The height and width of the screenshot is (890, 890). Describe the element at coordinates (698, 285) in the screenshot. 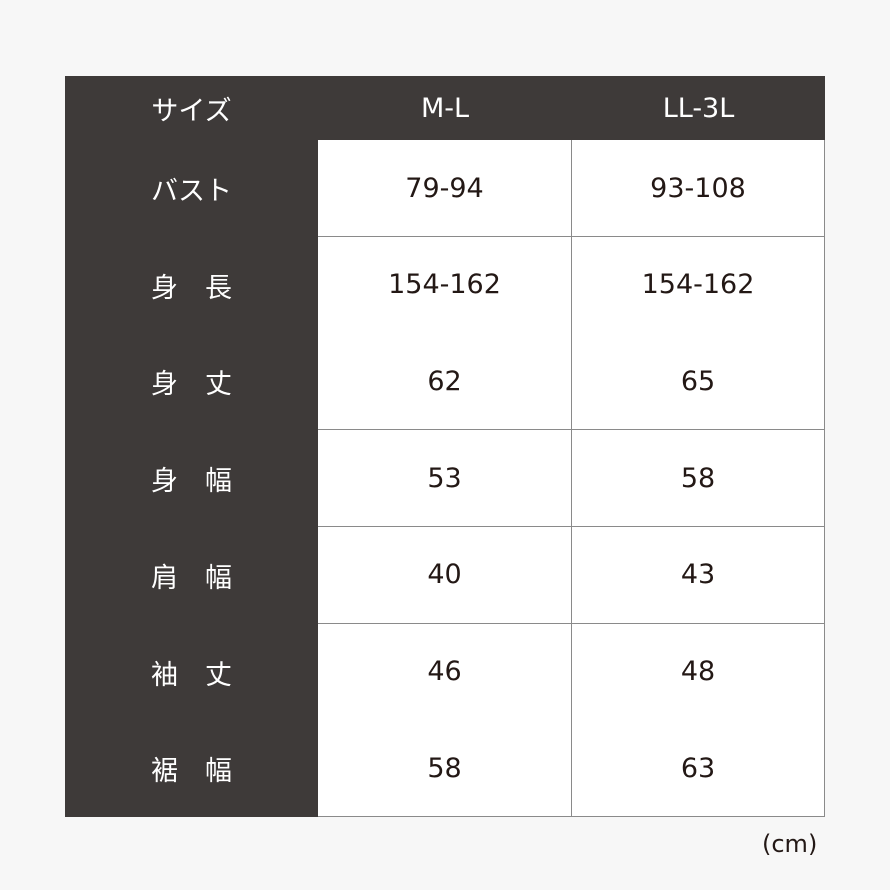

I see `table-cell-ll-3l: 154-162` at that location.